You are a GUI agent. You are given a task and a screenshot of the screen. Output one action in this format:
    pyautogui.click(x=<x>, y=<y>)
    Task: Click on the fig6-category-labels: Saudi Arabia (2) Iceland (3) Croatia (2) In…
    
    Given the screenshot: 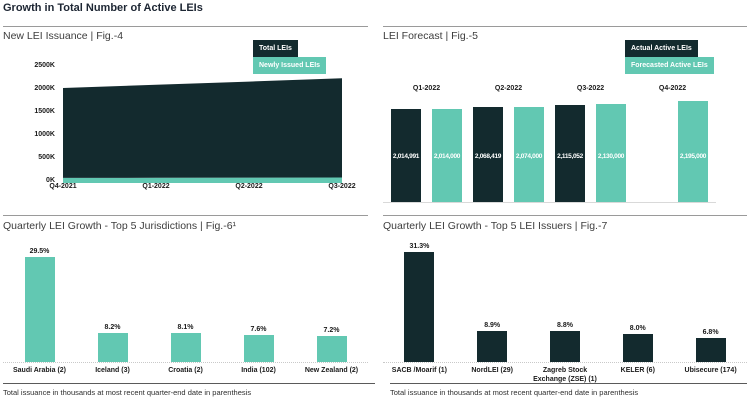 What is the action you would take?
    pyautogui.click(x=185, y=370)
    